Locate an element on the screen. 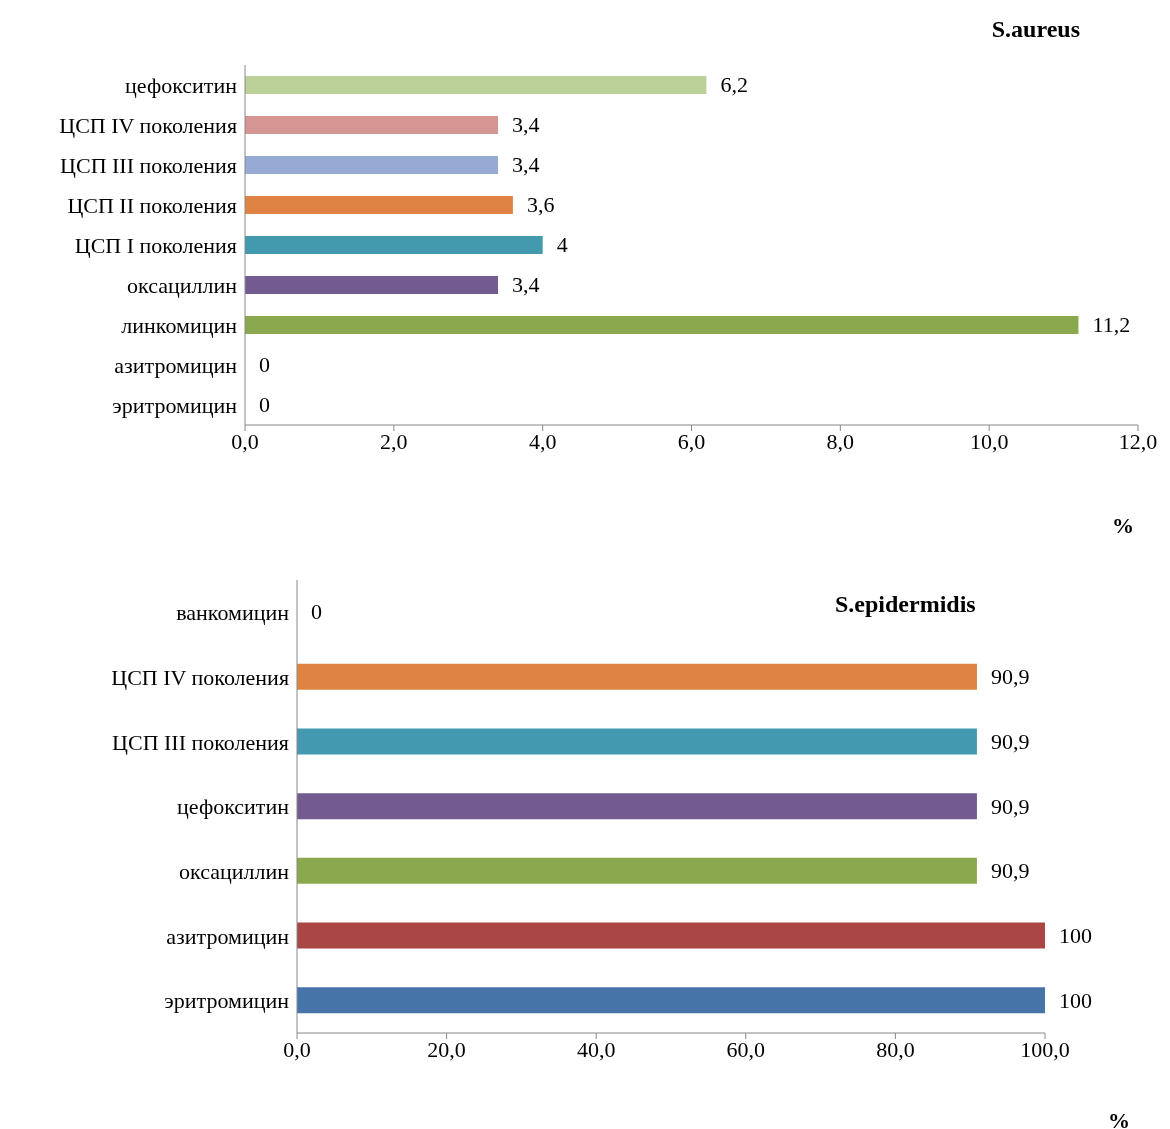 This screenshot has height=1129, width=1170. x-tick-label: 6,0 is located at coordinates (691, 441).